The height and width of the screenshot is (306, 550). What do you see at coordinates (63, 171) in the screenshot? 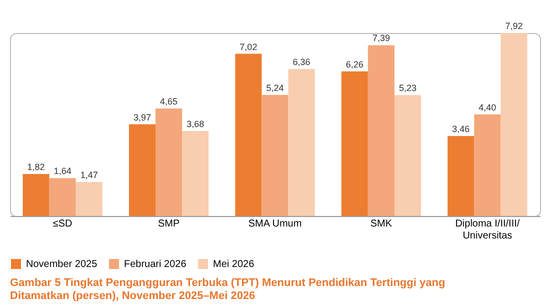
I see `data-label: 1,64` at bounding box center [63, 171].